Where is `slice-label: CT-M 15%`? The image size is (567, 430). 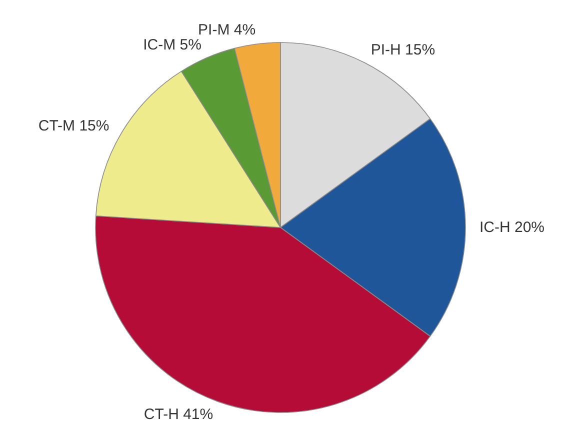 slice-label: CT-M 15% is located at coordinates (74, 126).